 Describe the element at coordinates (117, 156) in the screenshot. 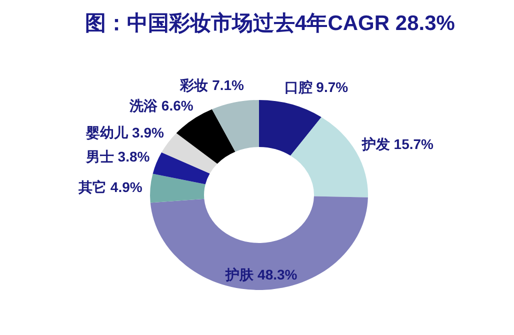

I see `slice-label: 男士 3.8%` at that location.